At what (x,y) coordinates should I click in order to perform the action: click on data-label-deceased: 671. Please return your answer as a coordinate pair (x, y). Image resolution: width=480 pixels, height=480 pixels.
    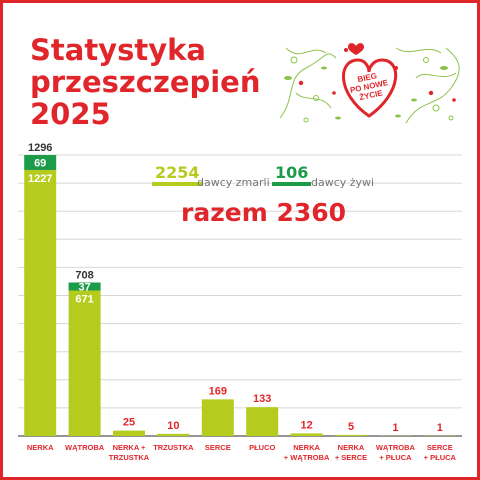
    Looking at the image, I should click on (84, 300).